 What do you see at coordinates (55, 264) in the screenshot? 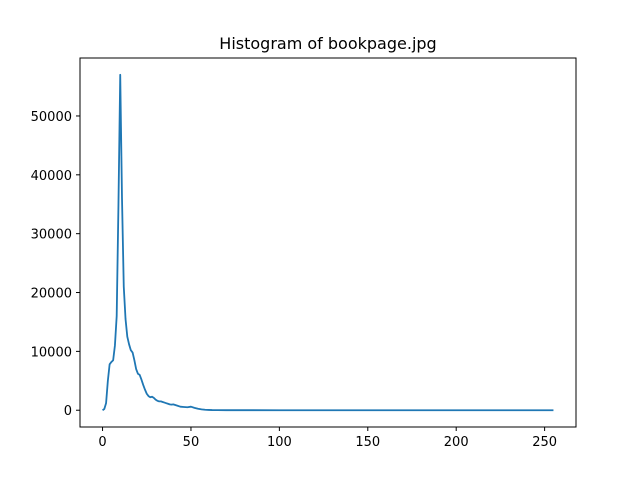
I see `y-axis: 0 10000 20000 30000 40000 50000` at bounding box center [55, 264].